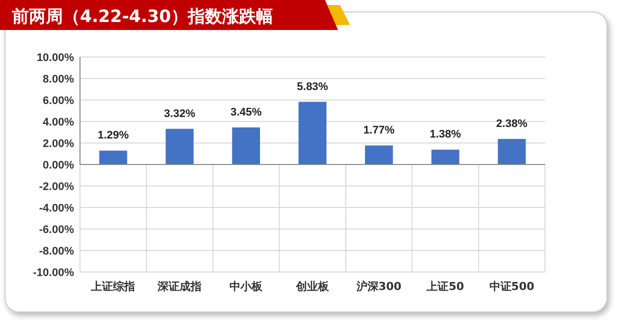 The width and height of the screenshot is (619, 322). What do you see at coordinates (58, 80) in the screenshot?
I see `y-tick-label: 8.00%` at bounding box center [58, 80].